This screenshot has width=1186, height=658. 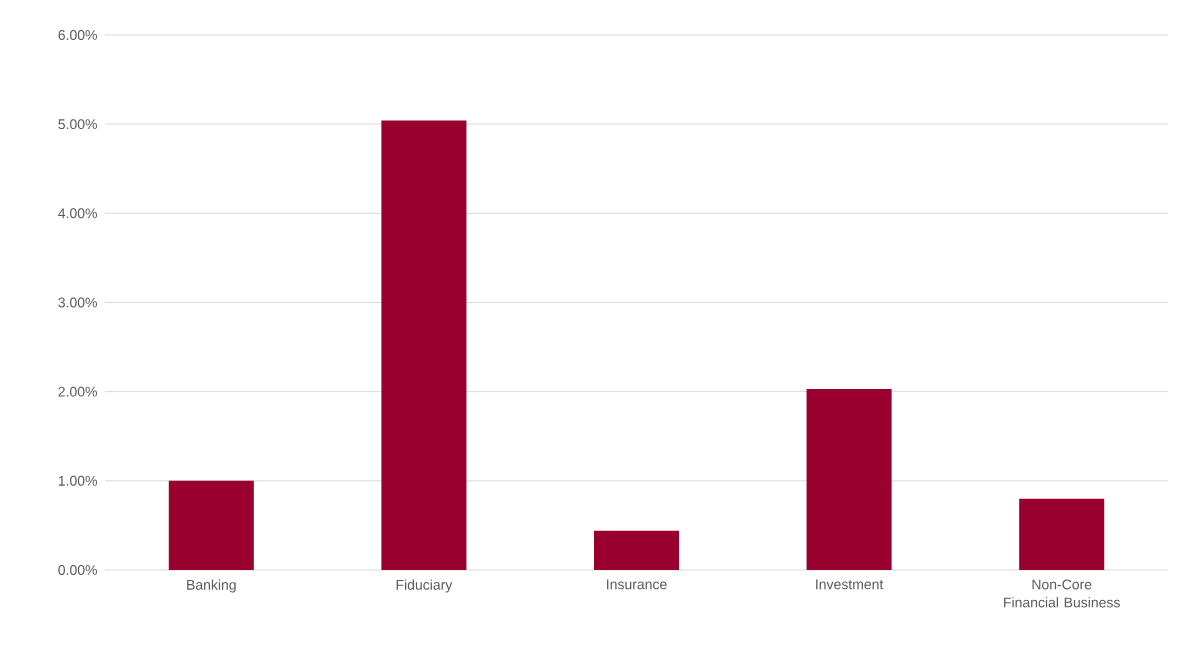 I want to click on x-tick-label: Insurance, so click(x=637, y=584).